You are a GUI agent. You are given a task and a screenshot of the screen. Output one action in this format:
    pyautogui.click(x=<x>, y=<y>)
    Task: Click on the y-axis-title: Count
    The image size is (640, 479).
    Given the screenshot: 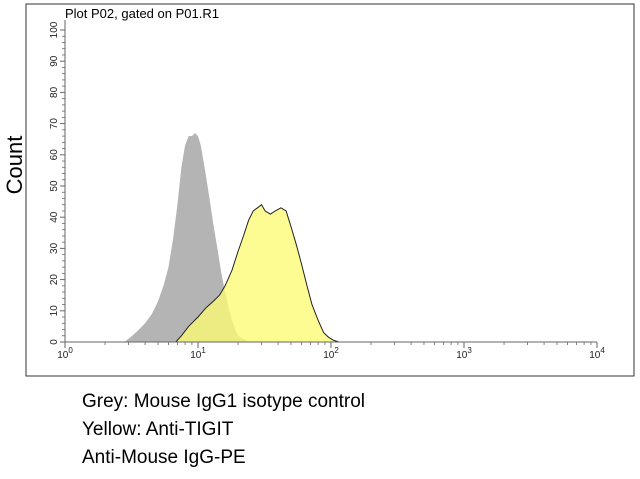 What is the action you would take?
    pyautogui.click(x=14, y=165)
    